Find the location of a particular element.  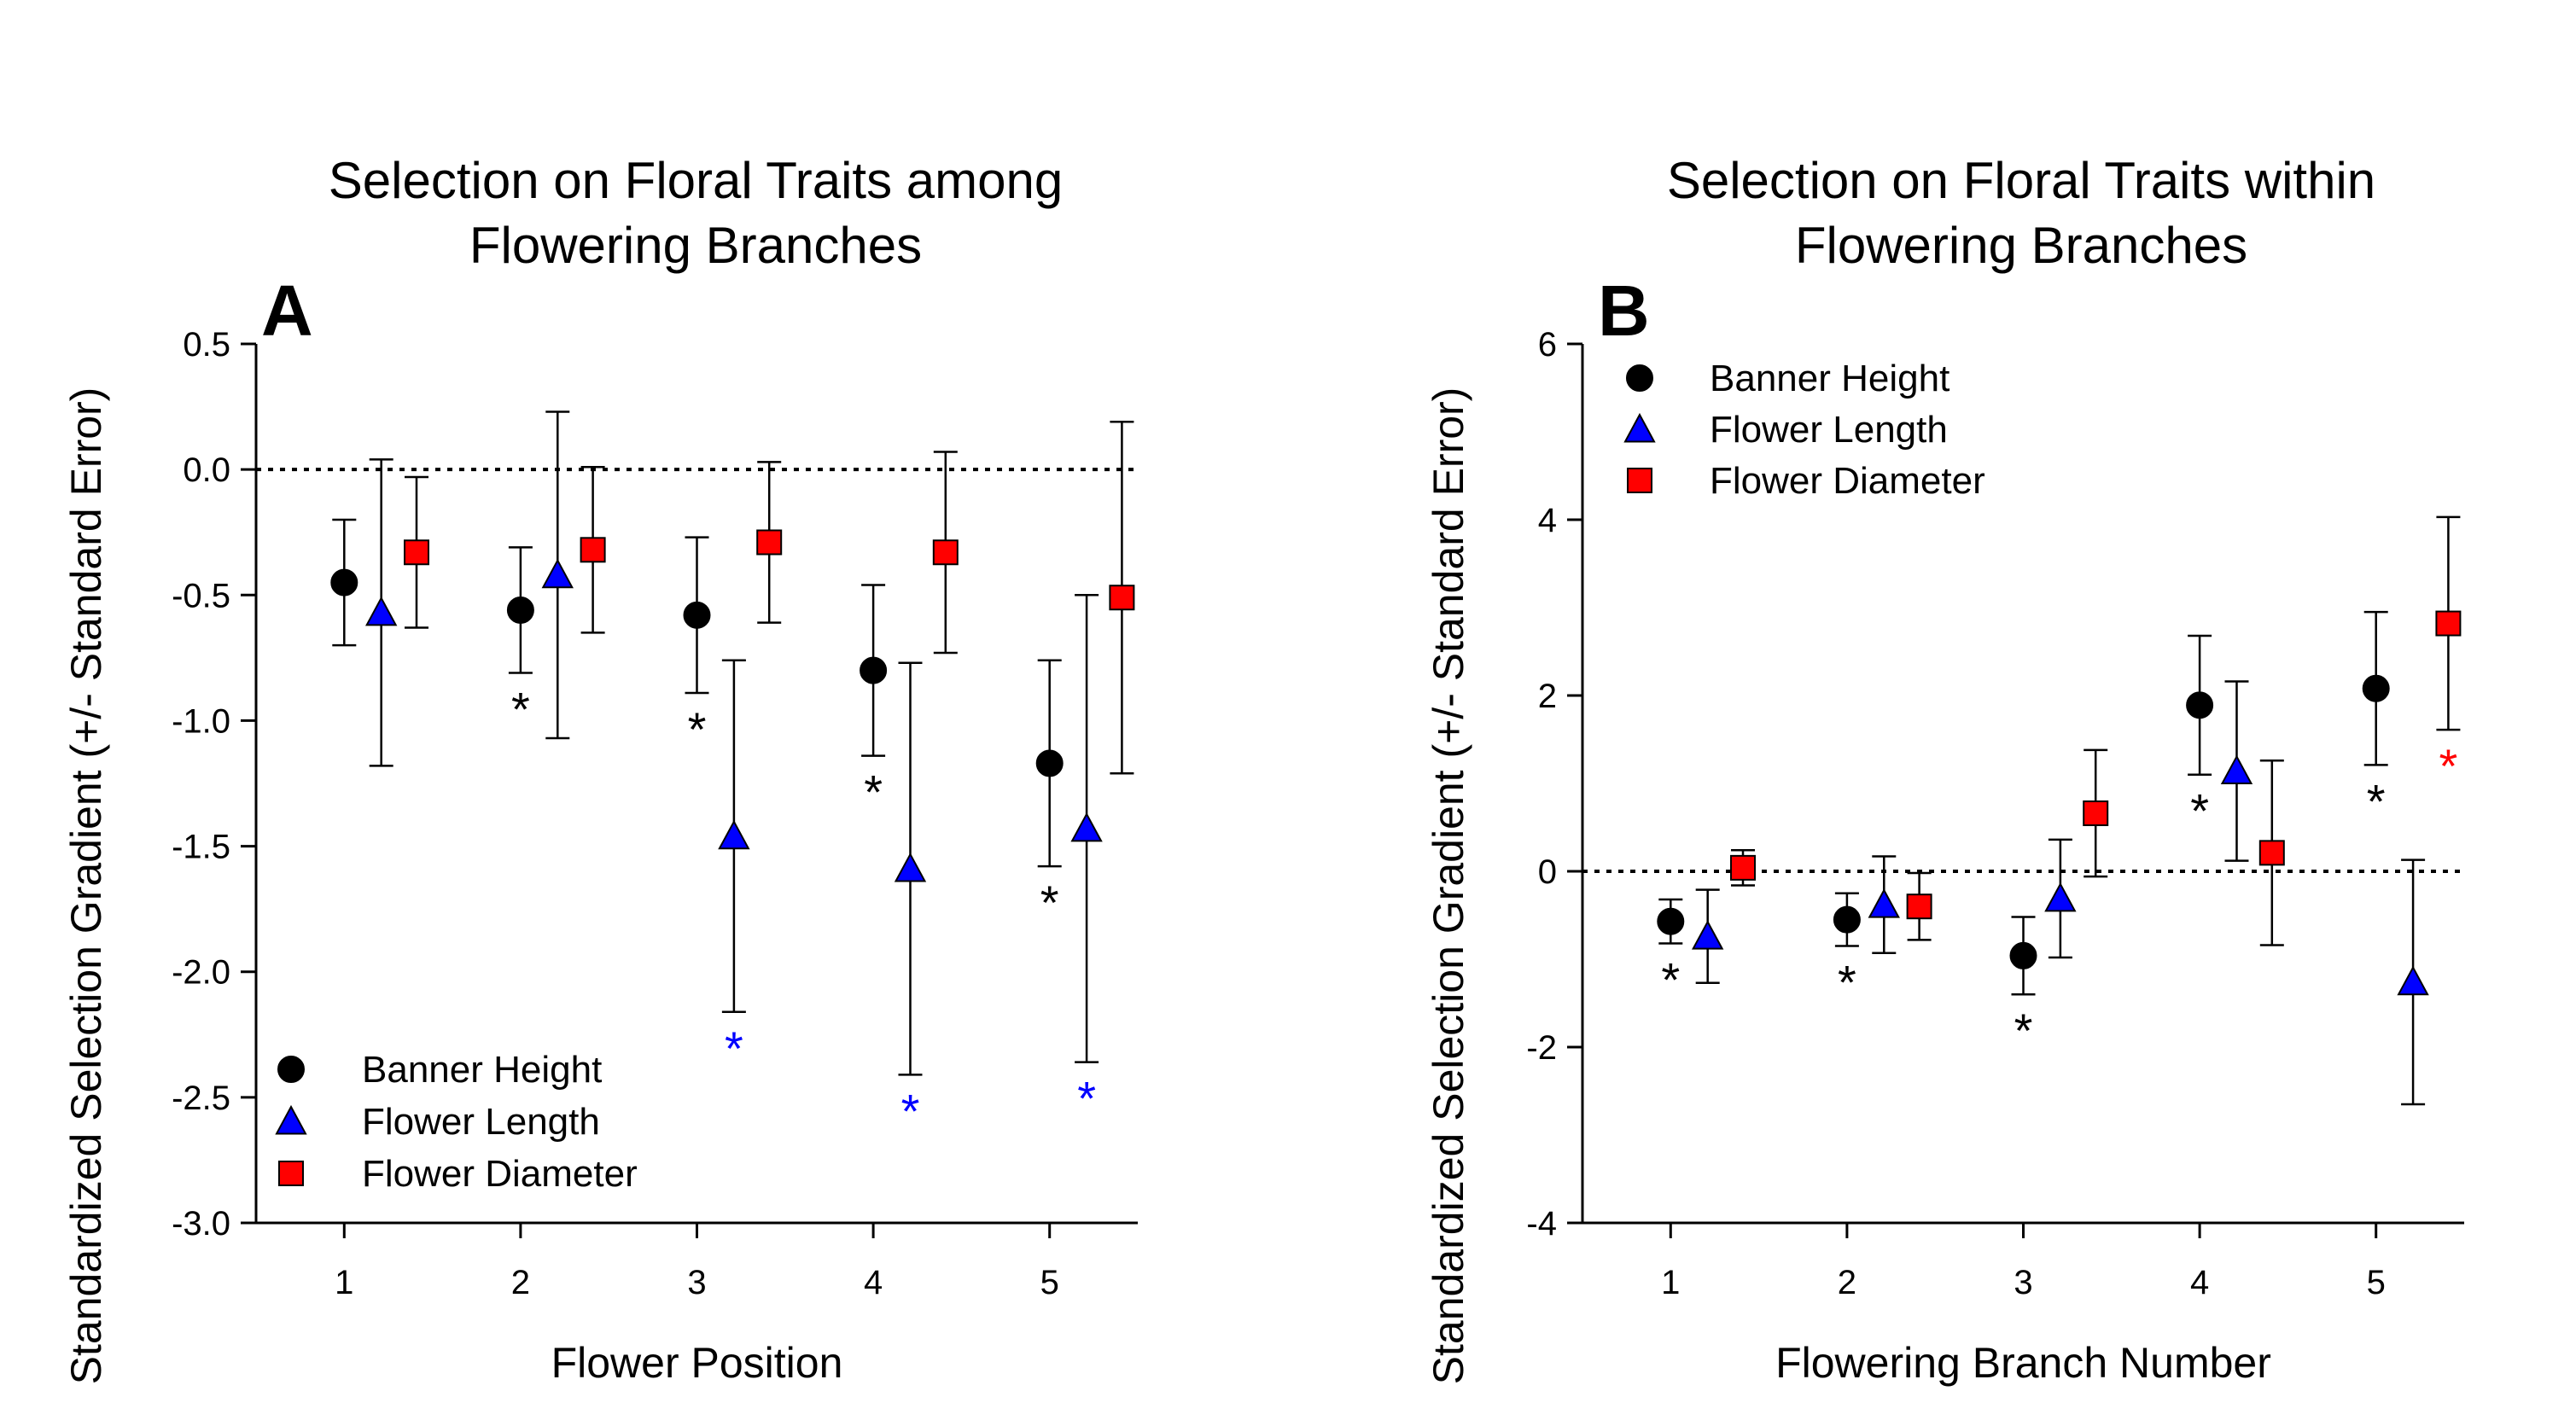

y-tick-label: 2 is located at coordinates (1547, 696).